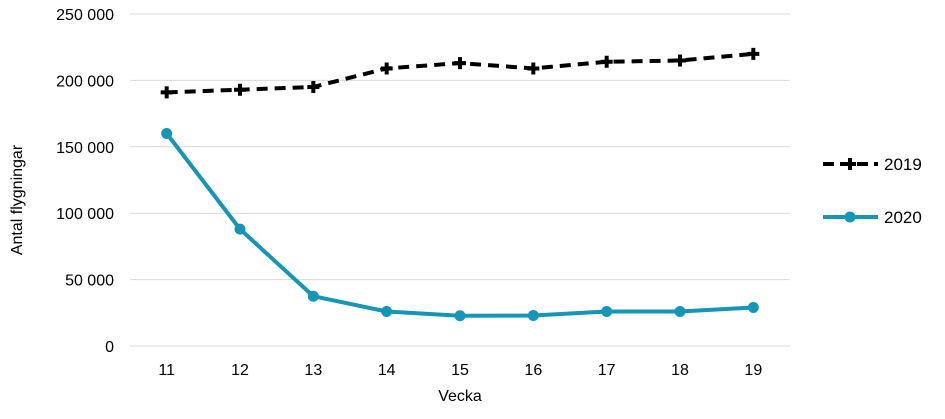 The image size is (945, 419). I want to click on x-tick-label: 15, so click(460, 370).